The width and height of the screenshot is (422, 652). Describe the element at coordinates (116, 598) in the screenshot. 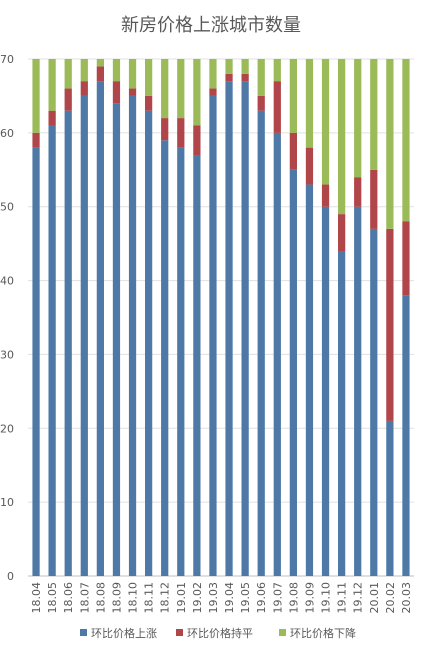

I see `x-tick-label: 18.09` at that location.